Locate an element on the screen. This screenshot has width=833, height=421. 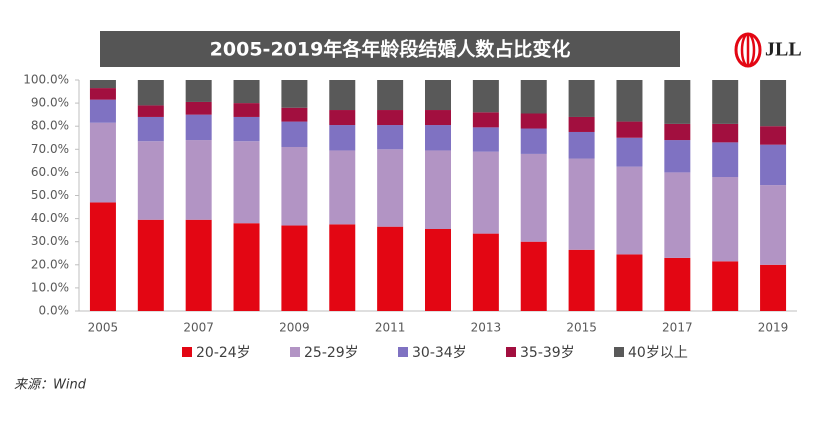
x-tick-label: 2007 is located at coordinates (198, 328).